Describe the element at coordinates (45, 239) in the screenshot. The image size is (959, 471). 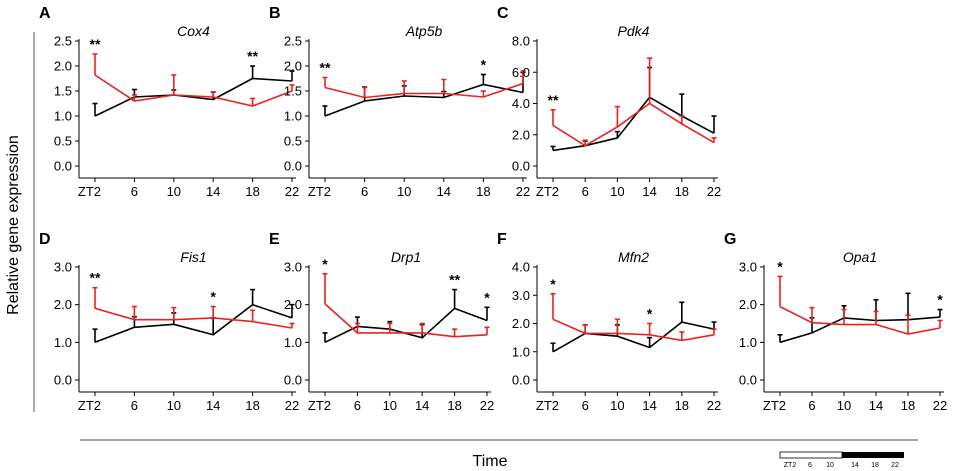
I see `panel-letter: D` at that location.